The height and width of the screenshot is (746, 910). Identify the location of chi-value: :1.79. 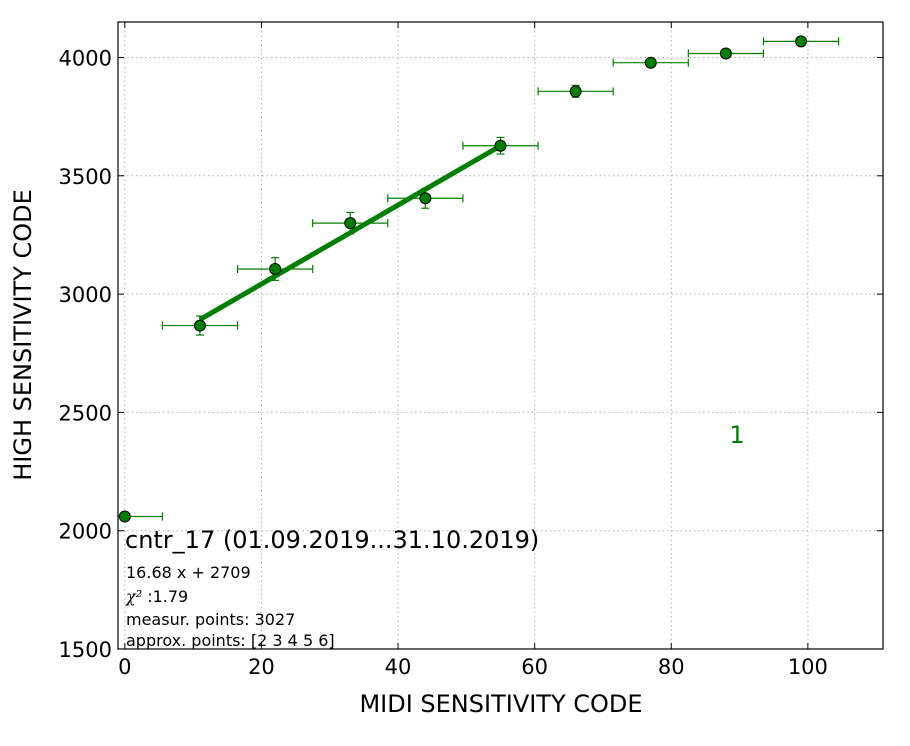
(165, 596).